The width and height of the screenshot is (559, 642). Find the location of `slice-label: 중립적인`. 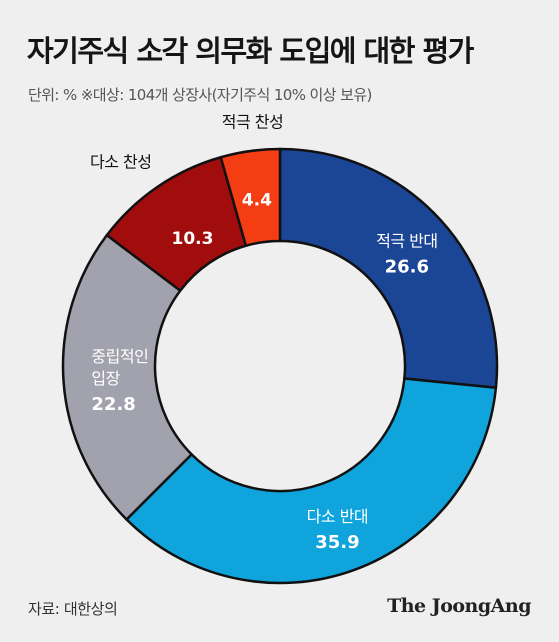

slice-label: 중립적인 is located at coordinates (119, 356).